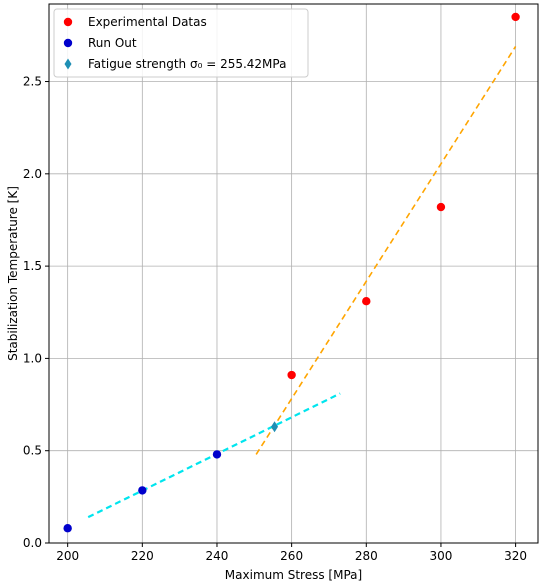 Image resolution: width=550 pixels, height=585 pixels. Describe the element at coordinates (293, 575) in the screenshot. I see `x-axis-label: Maximum Stress [MPa]` at that location.